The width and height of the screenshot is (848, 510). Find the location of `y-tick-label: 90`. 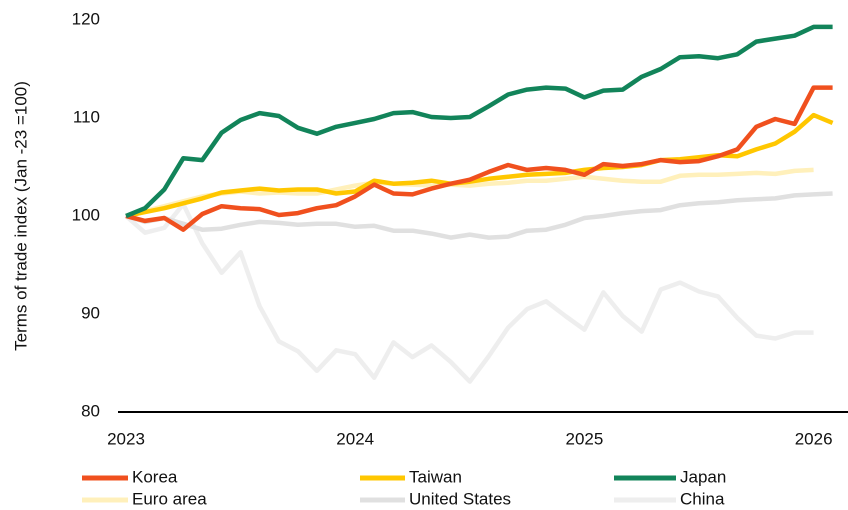

y-tick-label: 90 is located at coordinates (90, 312).